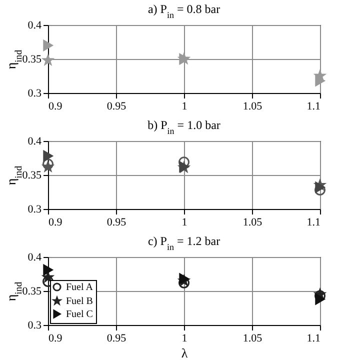 The height and width of the screenshot is (364, 345). Describe the element at coordinates (184, 11) in the screenshot. I see `chart-title: a) P$_{in}$ = 0.8 bar` at that location.